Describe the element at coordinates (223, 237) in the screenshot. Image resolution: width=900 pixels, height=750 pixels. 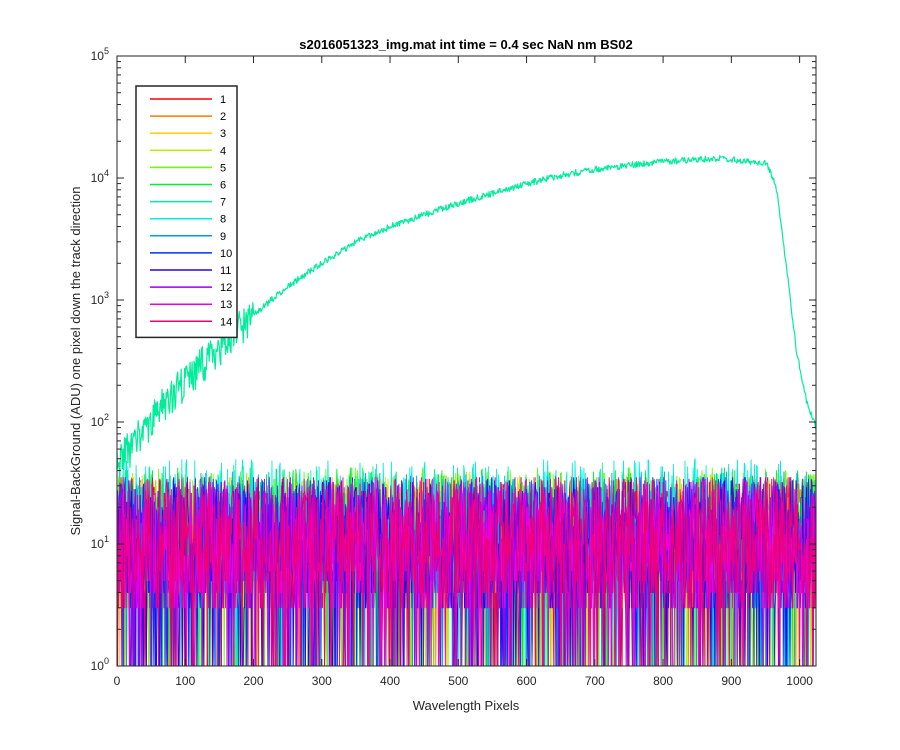
I see `legend-label-9: 9` at that location.